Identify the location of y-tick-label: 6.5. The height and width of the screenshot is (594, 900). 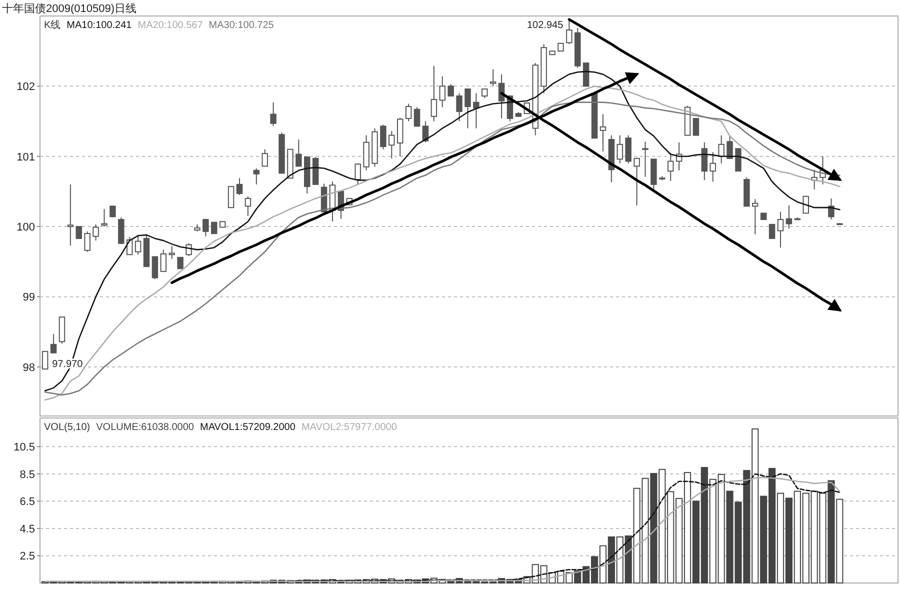
(27, 502).